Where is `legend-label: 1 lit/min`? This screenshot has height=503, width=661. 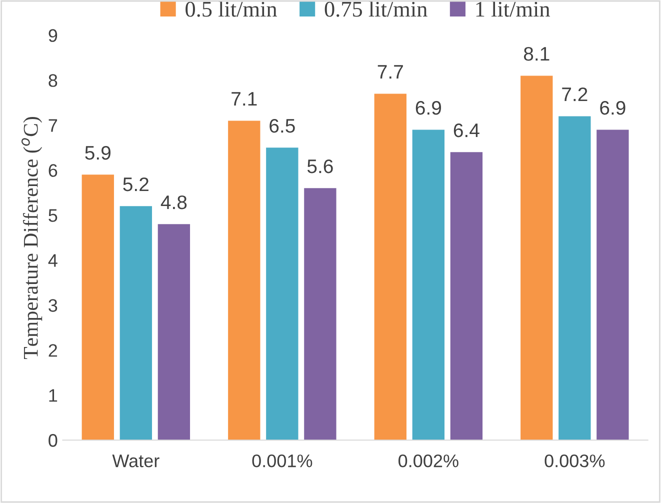
legend-label: 1 lit/min is located at coordinates (513, 9).